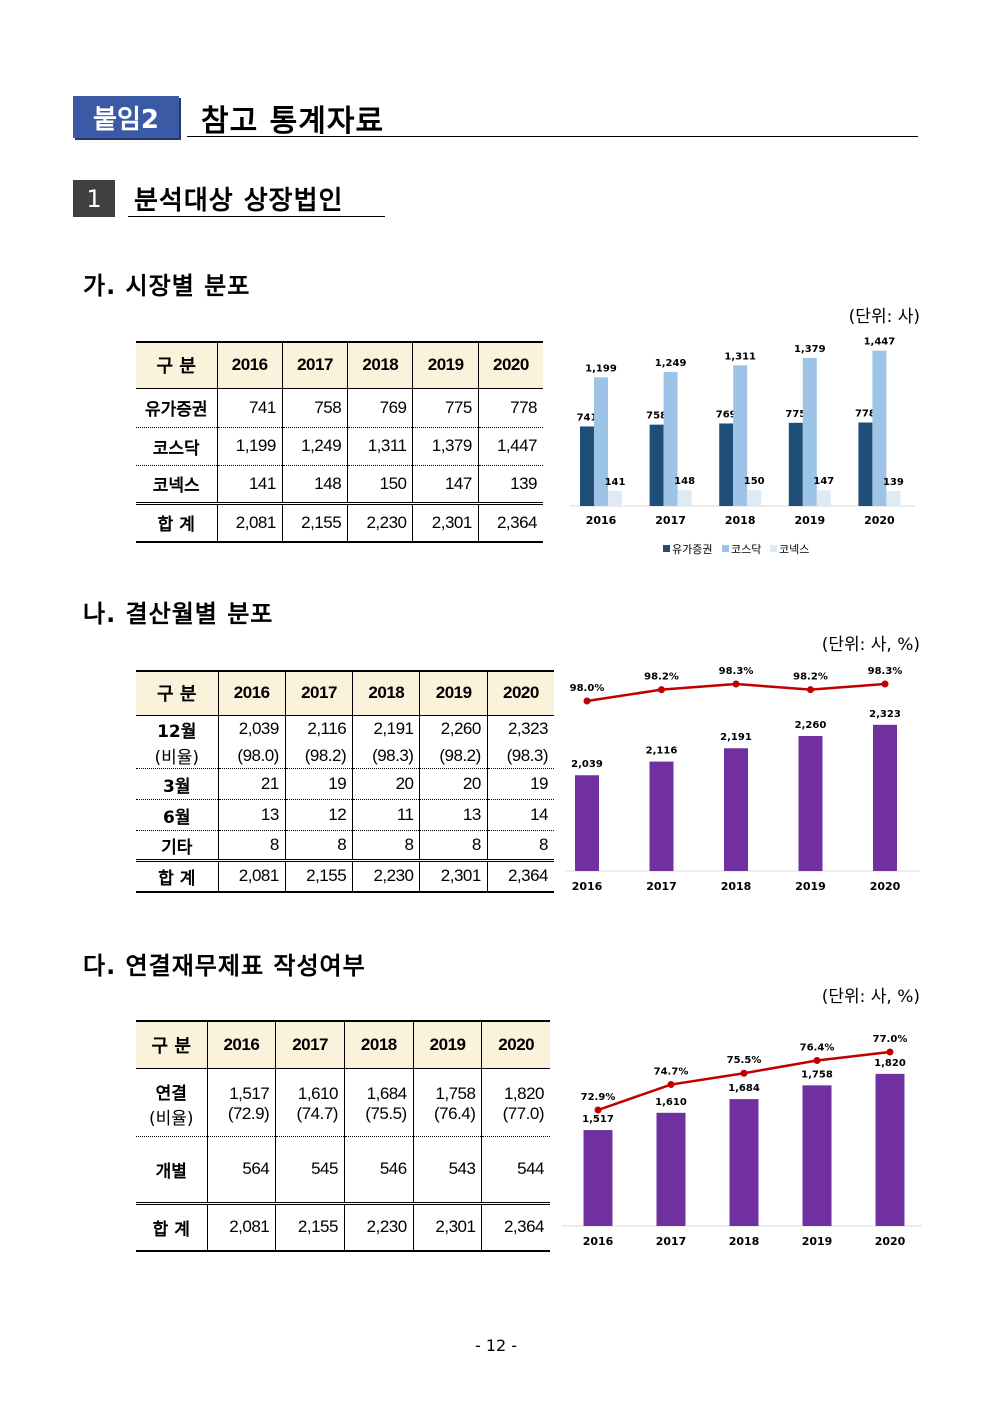 The image size is (992, 1403). What do you see at coordinates (126, 117) in the screenshot?
I see `attachment-tag: 붙임2` at bounding box center [126, 117].